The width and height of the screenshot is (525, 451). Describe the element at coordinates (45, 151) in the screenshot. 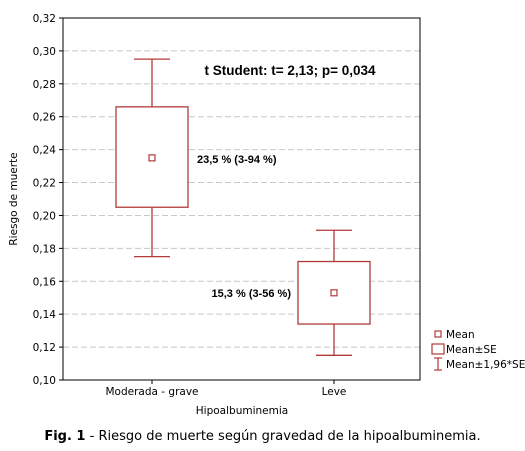

I see `y-tick-label: 0,24` at that location.